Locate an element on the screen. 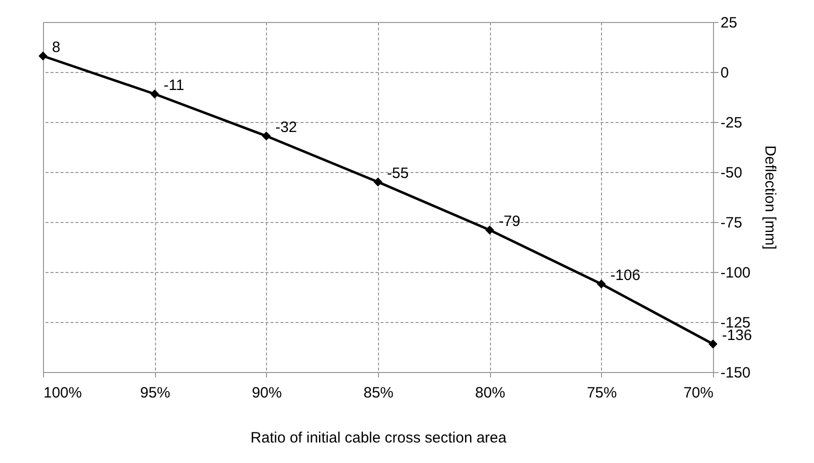 The height and width of the screenshot is (463, 814). x-tick-label: 75% is located at coordinates (601, 393).